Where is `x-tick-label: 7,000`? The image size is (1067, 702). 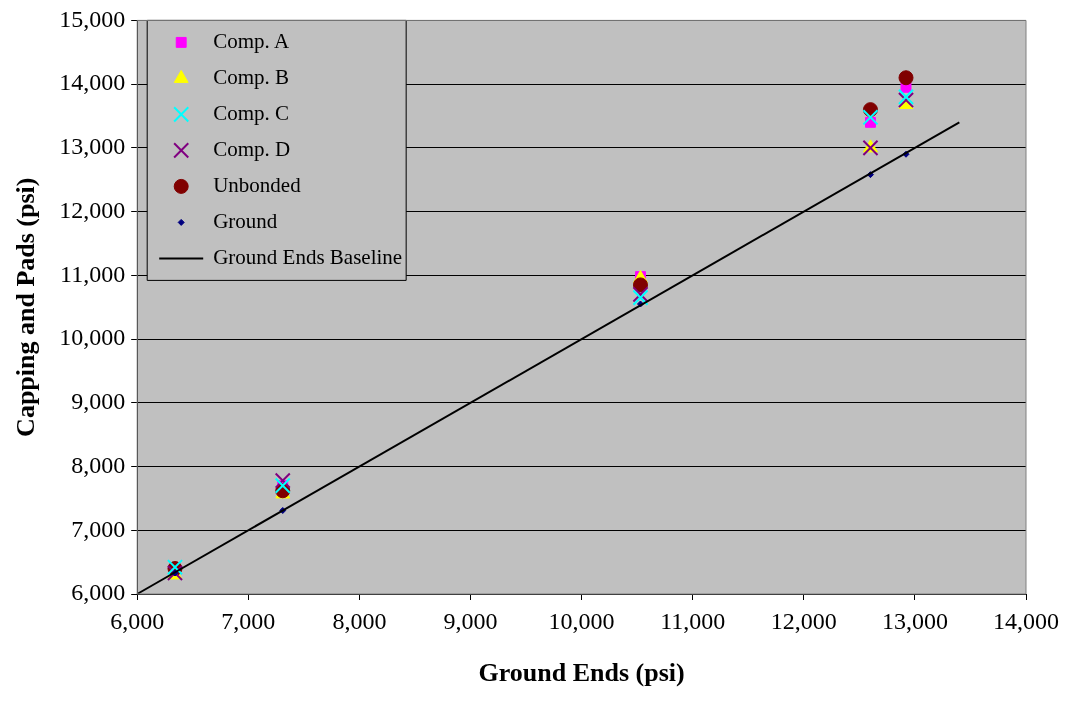 x-tick-label: 7,000 is located at coordinates (248, 620).